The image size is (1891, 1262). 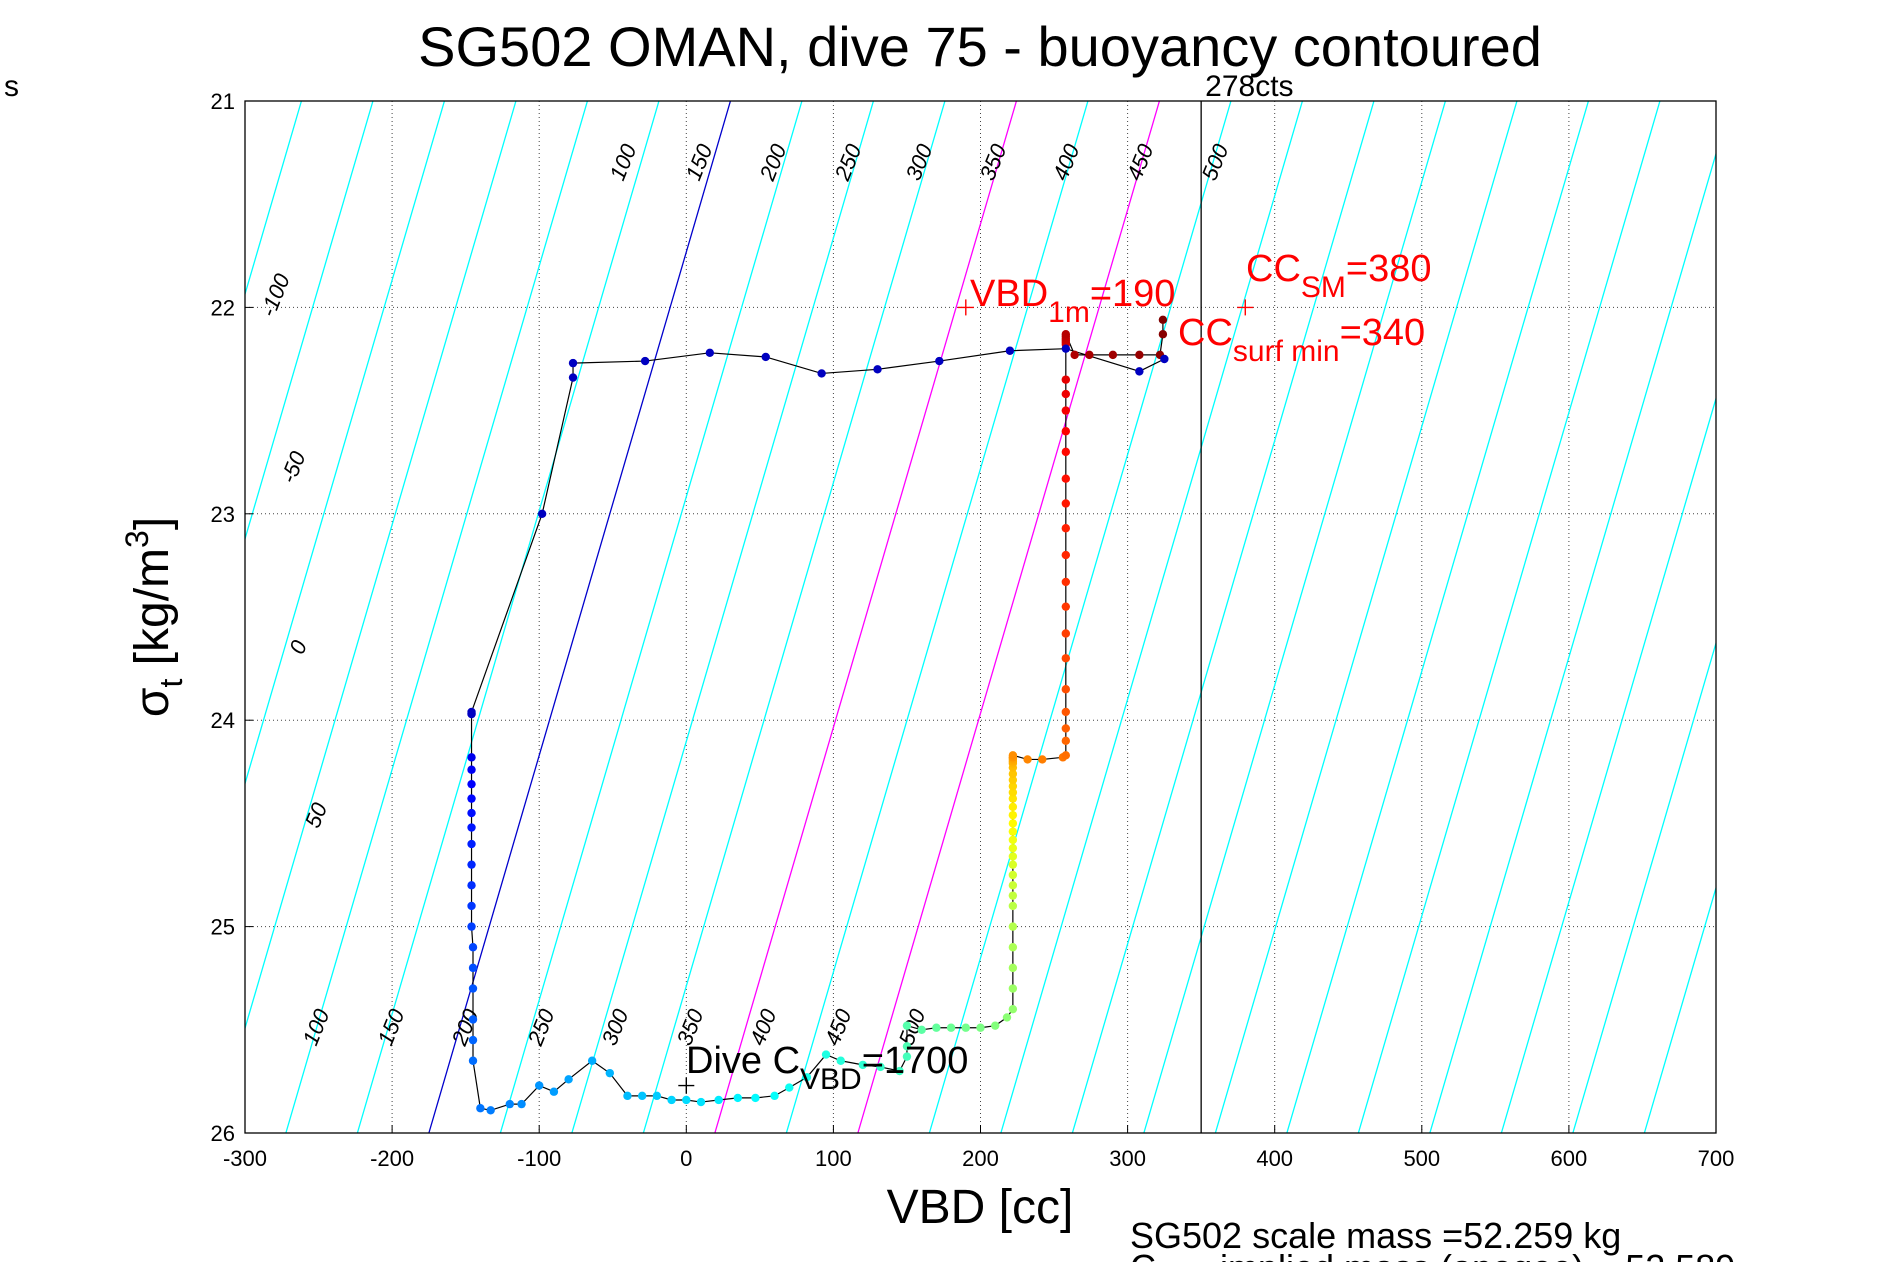 What do you see at coordinates (1143, 1254) in the screenshot?
I see `footer-line-2-prefix: C` at bounding box center [1143, 1254].